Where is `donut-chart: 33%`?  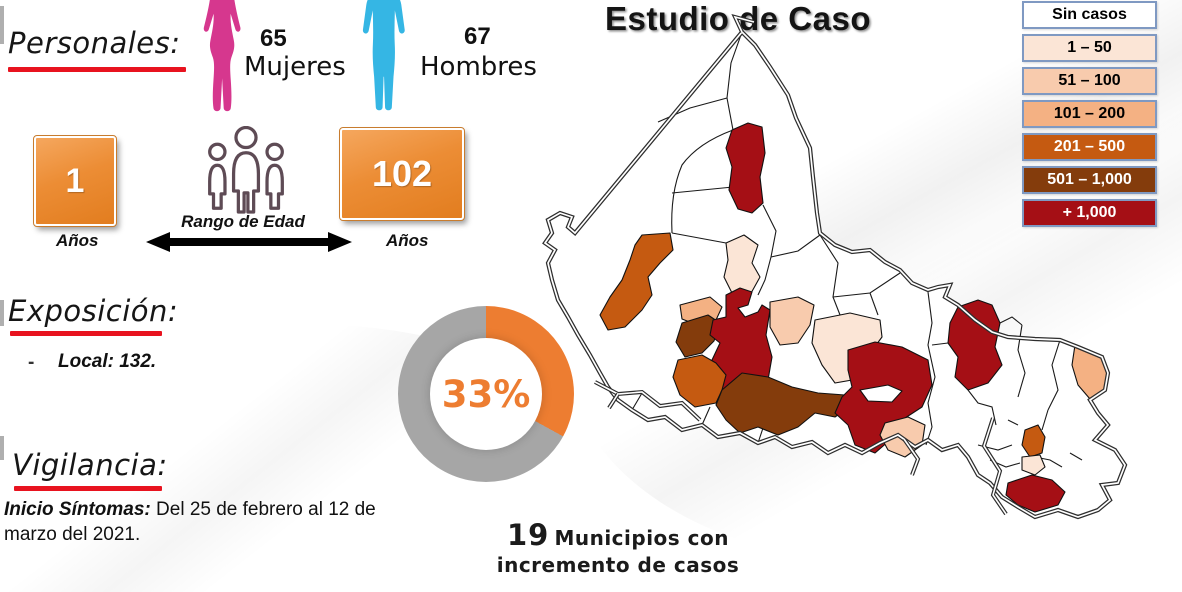 donut-chart: 33% is located at coordinates (486, 394).